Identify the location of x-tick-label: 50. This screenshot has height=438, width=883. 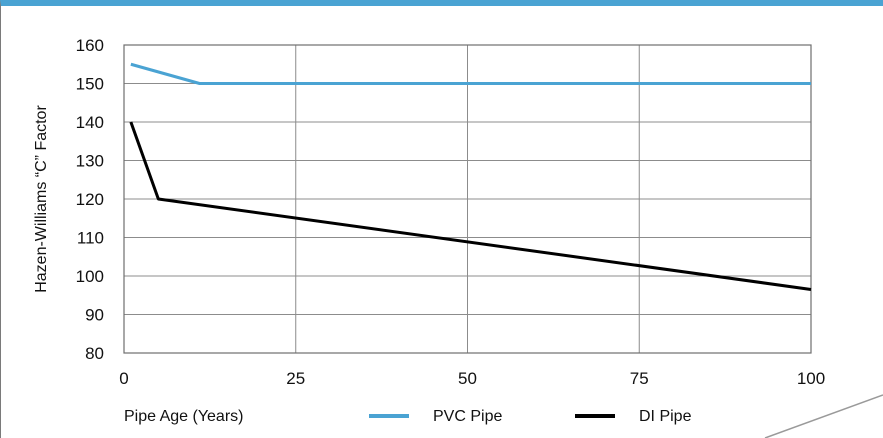
(467, 378).